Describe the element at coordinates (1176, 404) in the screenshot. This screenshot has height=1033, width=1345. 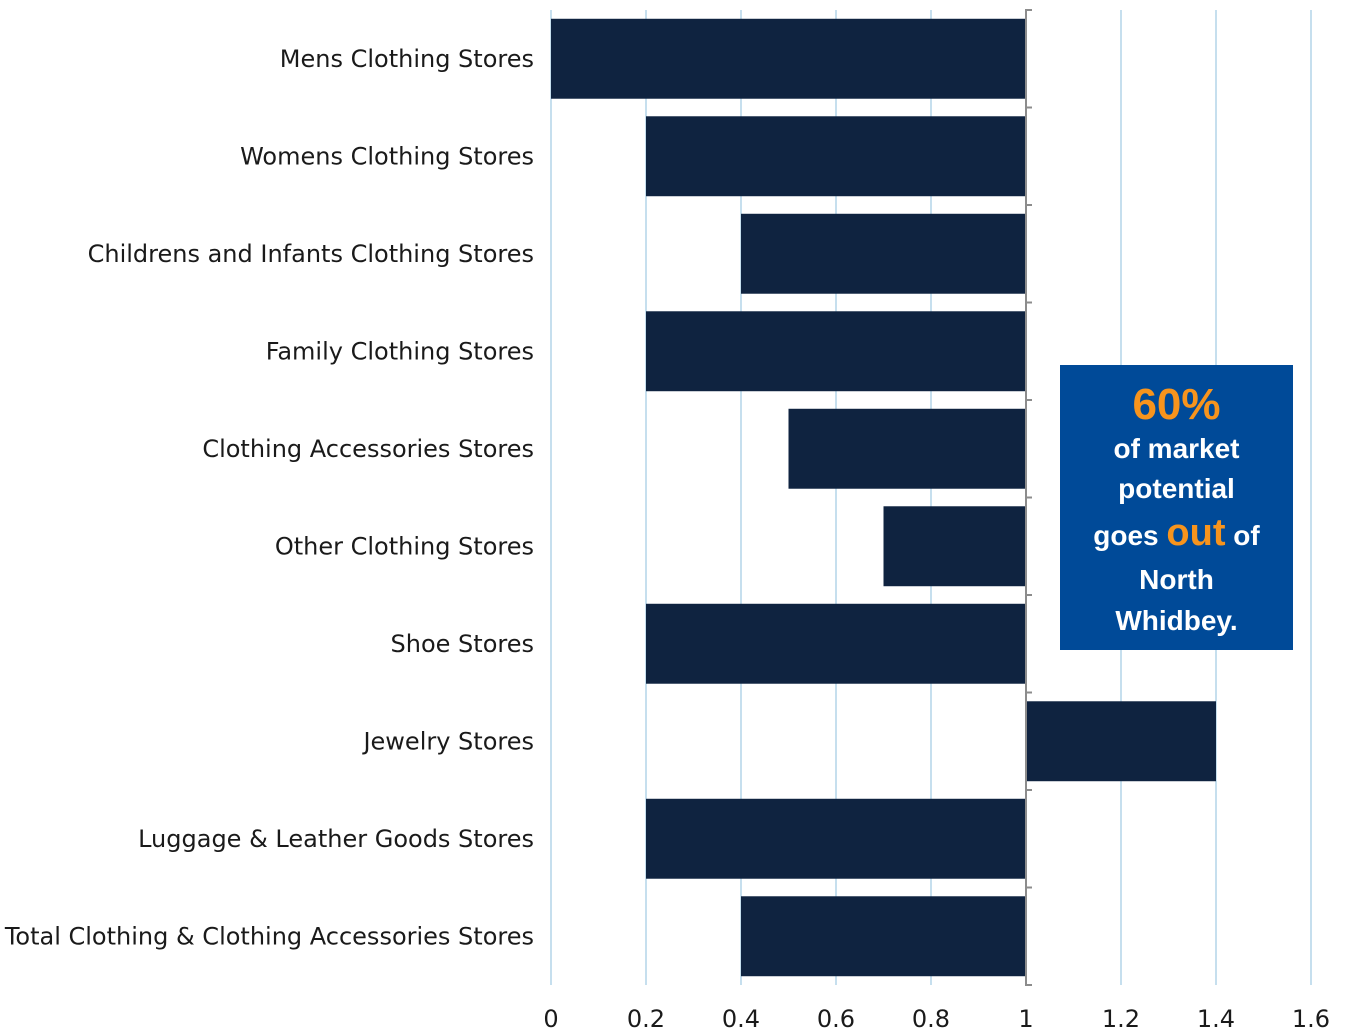
I see `callout-percent: 60%` at that location.